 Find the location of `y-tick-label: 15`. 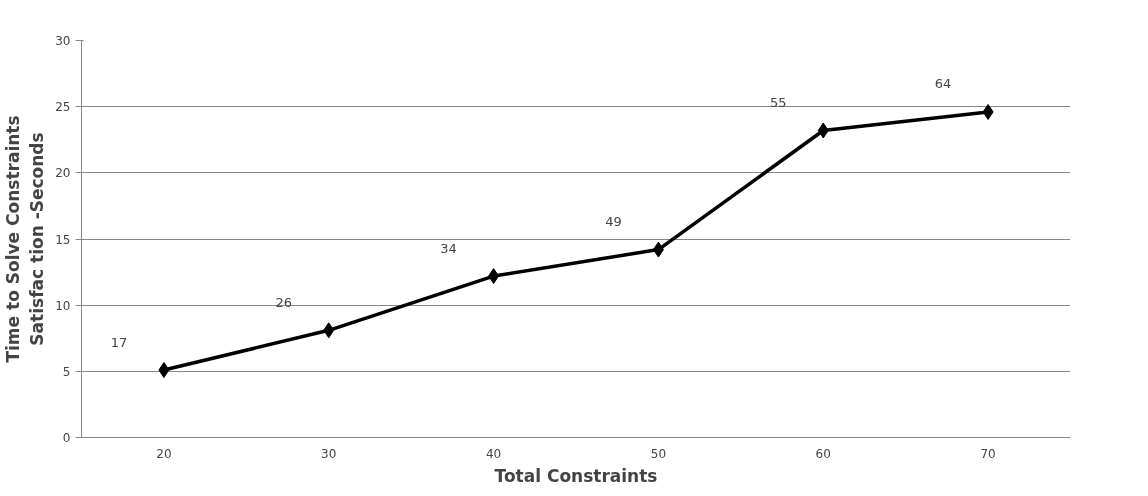

y-tick-label: 15 is located at coordinates (63, 239).